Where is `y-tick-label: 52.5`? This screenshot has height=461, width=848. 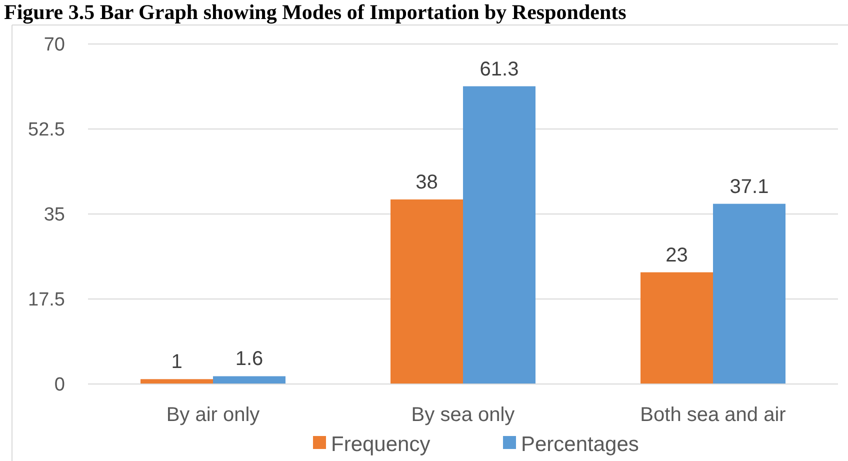
y-tick-label: 52.5 is located at coordinates (46, 130).